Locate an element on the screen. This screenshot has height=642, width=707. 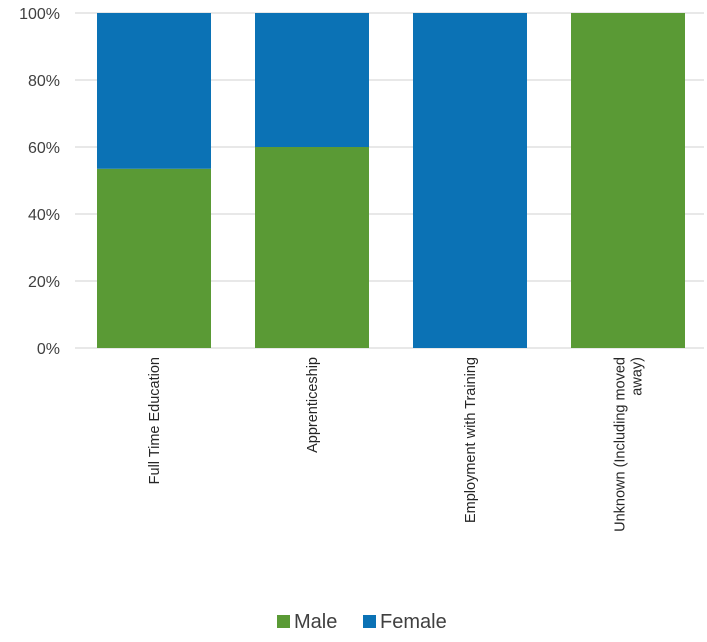
y-tick-label: 100% is located at coordinates (39, 14).